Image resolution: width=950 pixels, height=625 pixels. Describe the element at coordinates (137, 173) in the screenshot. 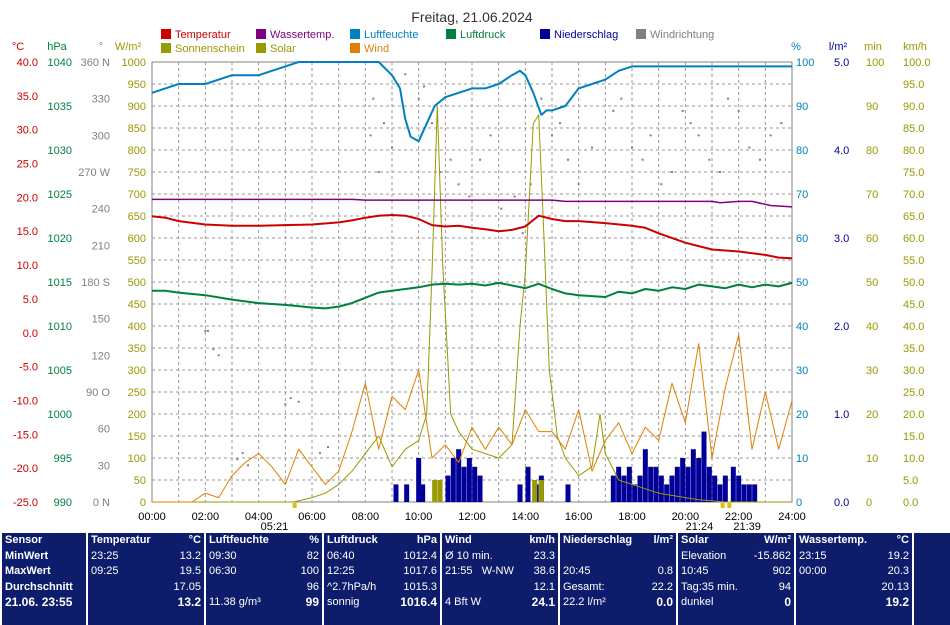

I see `axis-3-tick-5: 750` at that location.